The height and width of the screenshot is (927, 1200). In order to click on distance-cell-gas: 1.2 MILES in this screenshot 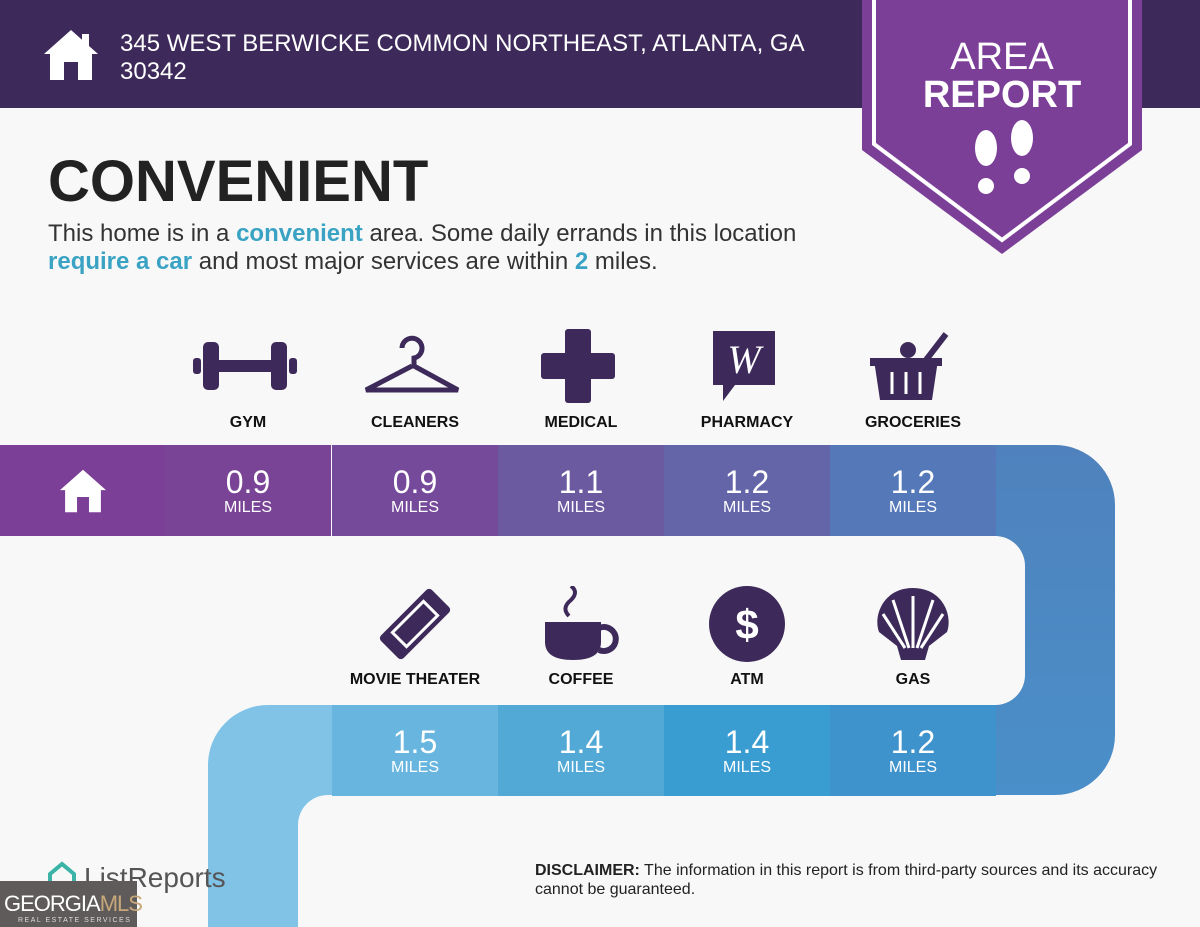, I will do `click(913, 750)`.